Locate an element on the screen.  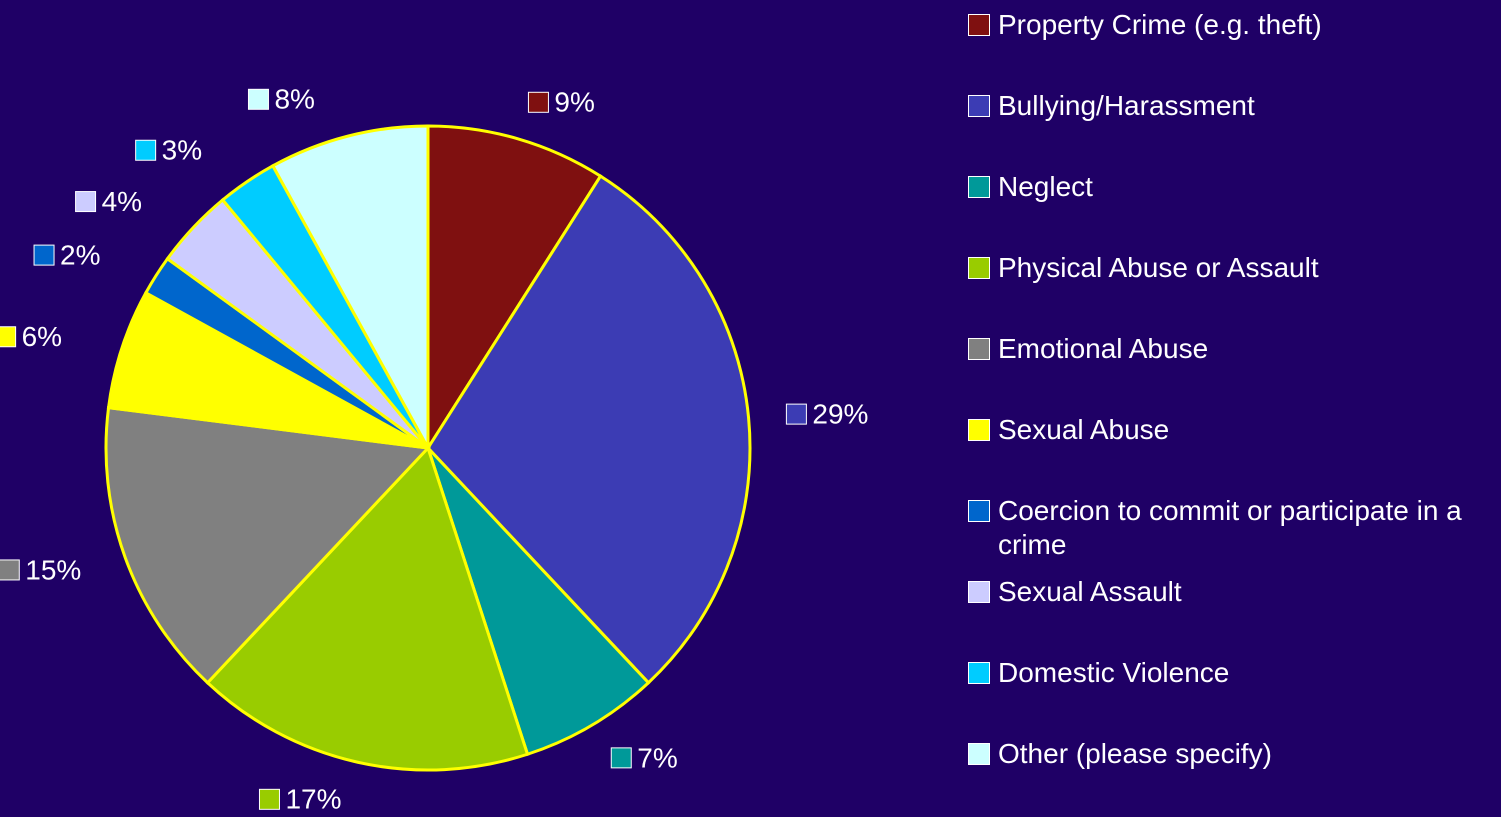
legend-label: Other (please specify) is located at coordinates (1135, 753).